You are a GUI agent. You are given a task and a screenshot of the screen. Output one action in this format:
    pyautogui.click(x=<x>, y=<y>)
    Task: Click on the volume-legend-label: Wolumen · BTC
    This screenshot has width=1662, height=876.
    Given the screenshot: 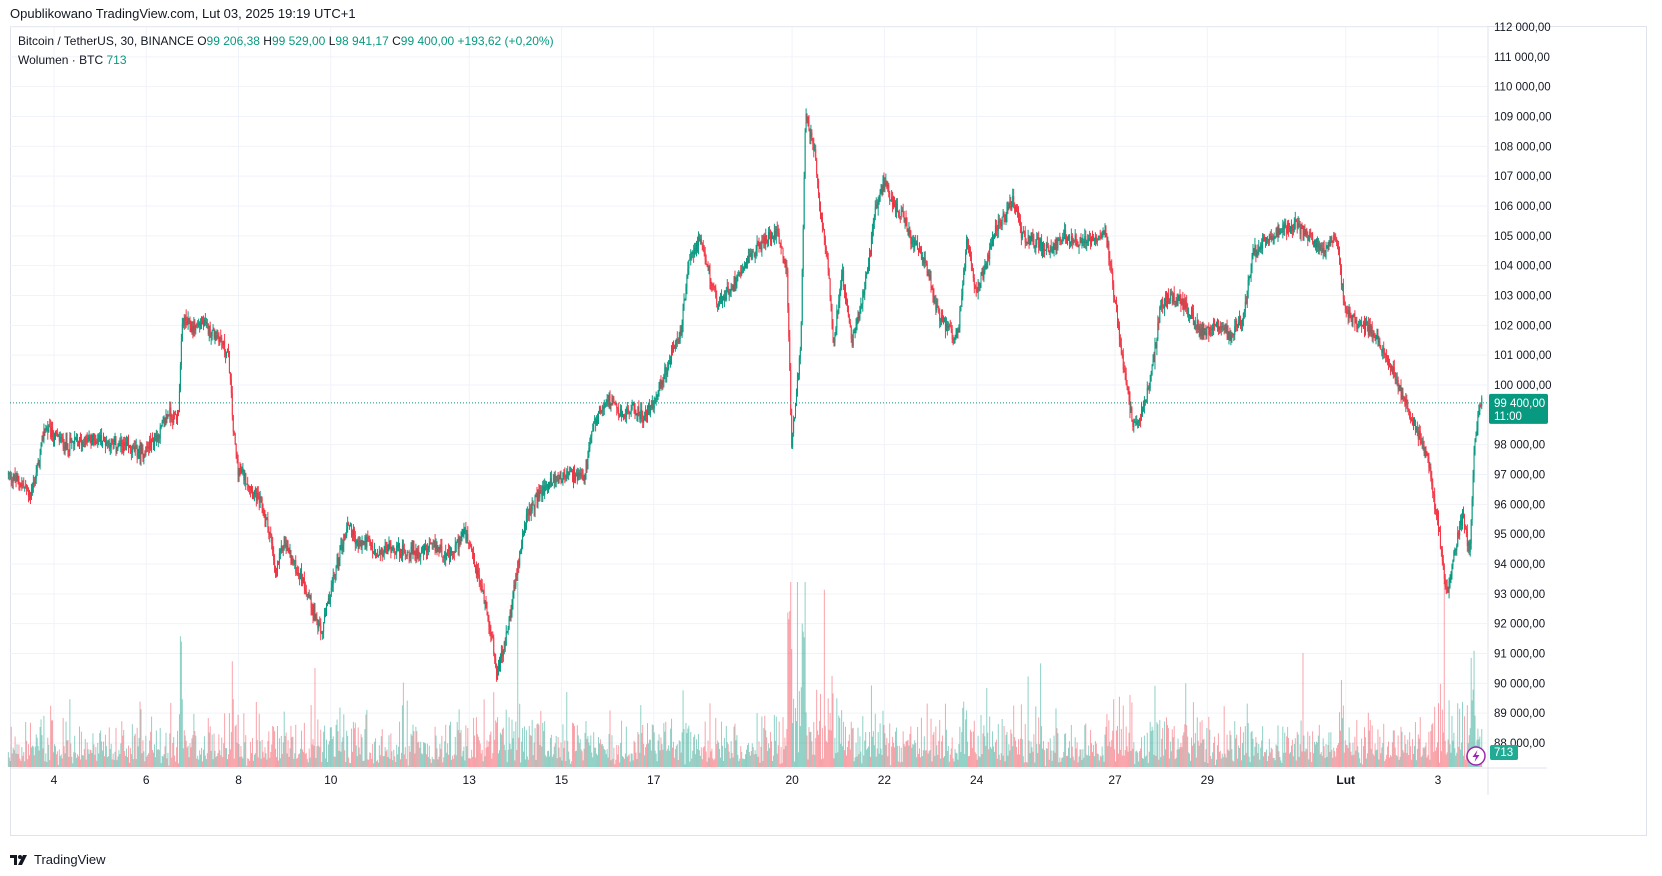 What is the action you would take?
    pyautogui.click(x=61, y=60)
    